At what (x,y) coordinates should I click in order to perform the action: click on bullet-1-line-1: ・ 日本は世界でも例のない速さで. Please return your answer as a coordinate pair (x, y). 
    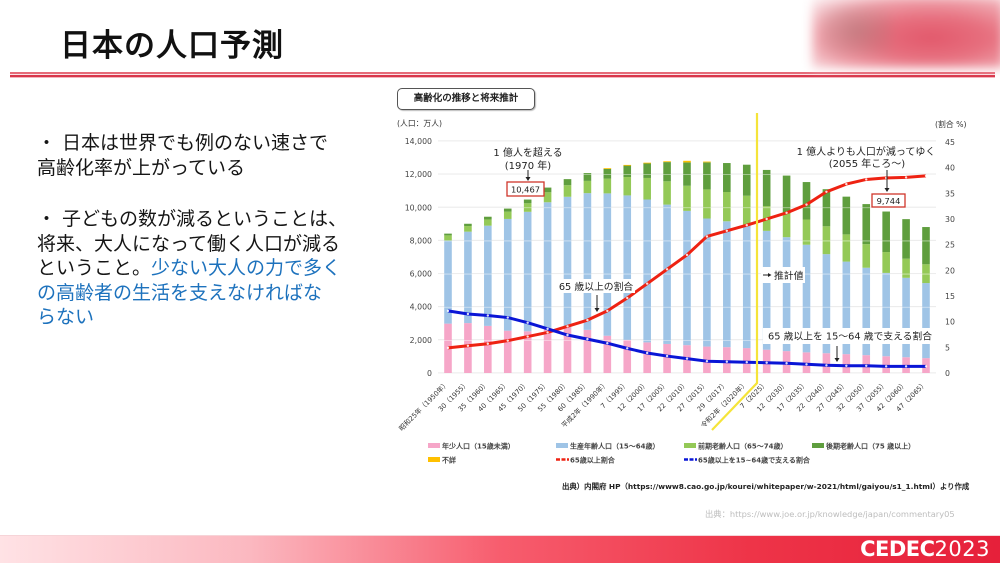
    Looking at the image, I should click on (183, 143).